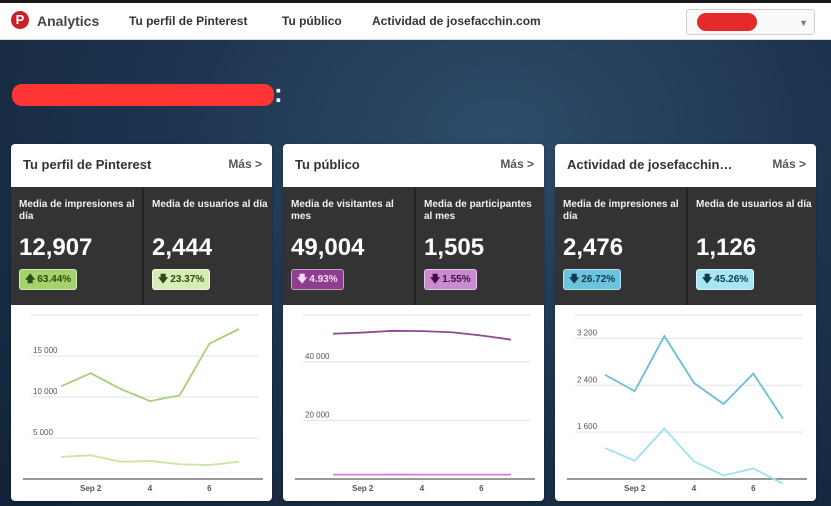  What do you see at coordinates (87, 164) in the screenshot?
I see `card-title: Tu perfil de Pinterest` at bounding box center [87, 164].